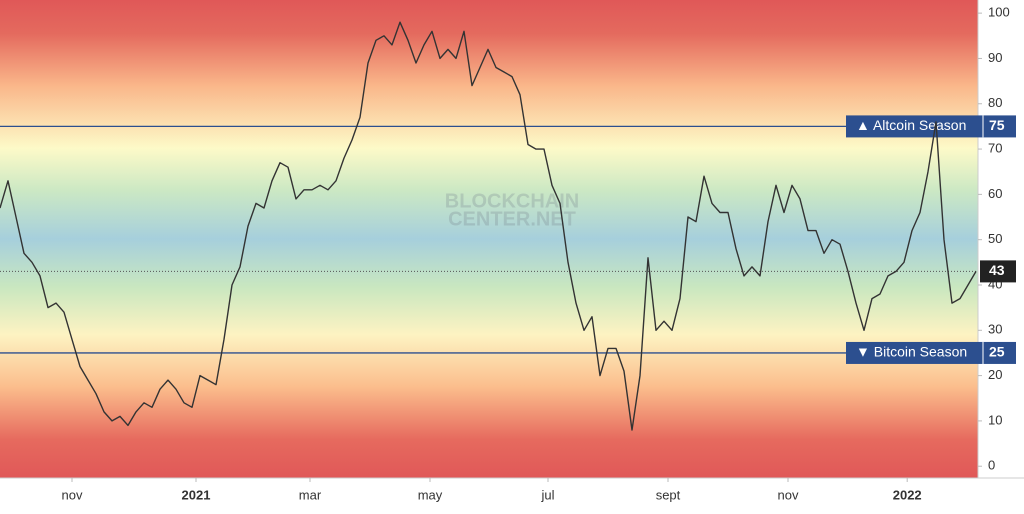  I want to click on y-tick-label: 70, so click(995, 148).